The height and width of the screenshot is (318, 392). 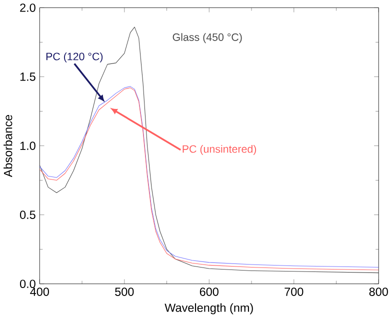 I want to click on text: PC (120 °C), so click(x=74, y=57).